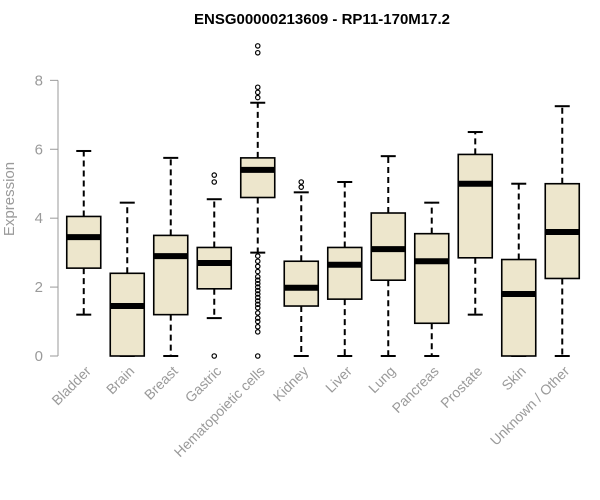  Describe the element at coordinates (388, 256) in the screenshot. I see `box-lung` at that location.